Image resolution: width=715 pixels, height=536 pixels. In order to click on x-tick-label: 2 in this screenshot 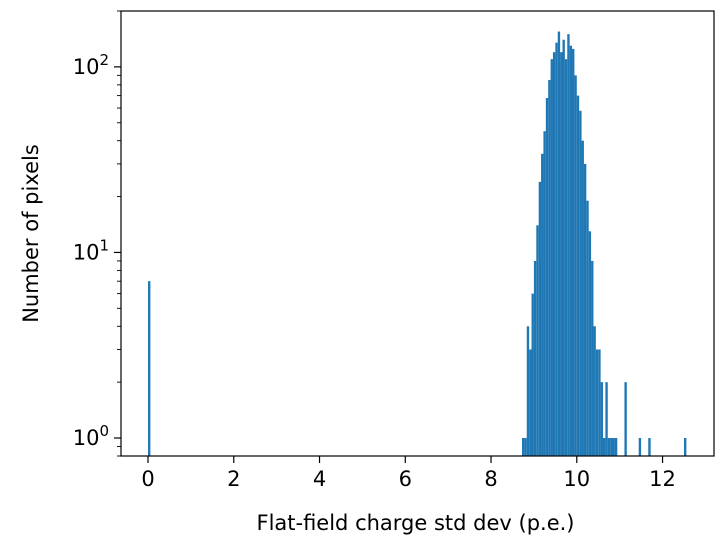, I will do `click(233, 479)`.